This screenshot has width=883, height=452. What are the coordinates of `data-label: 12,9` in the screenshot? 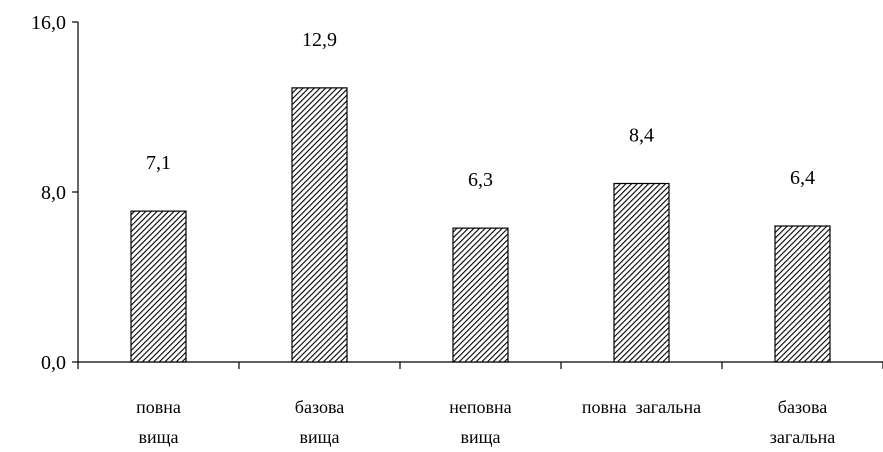 It's located at (319, 40).